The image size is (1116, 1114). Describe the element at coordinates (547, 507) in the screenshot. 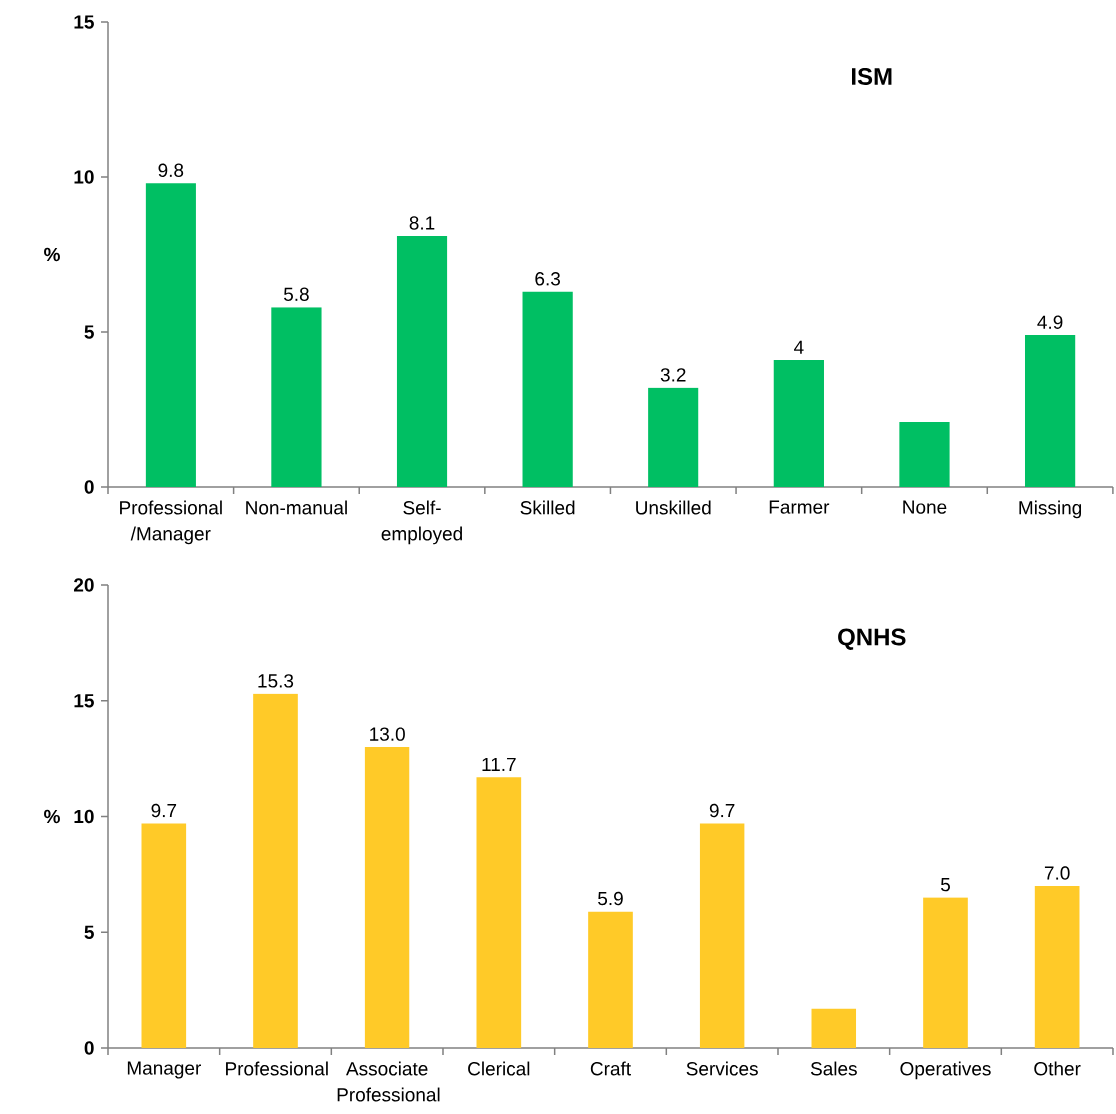

I see `x-tick-label: Skilled` at that location.